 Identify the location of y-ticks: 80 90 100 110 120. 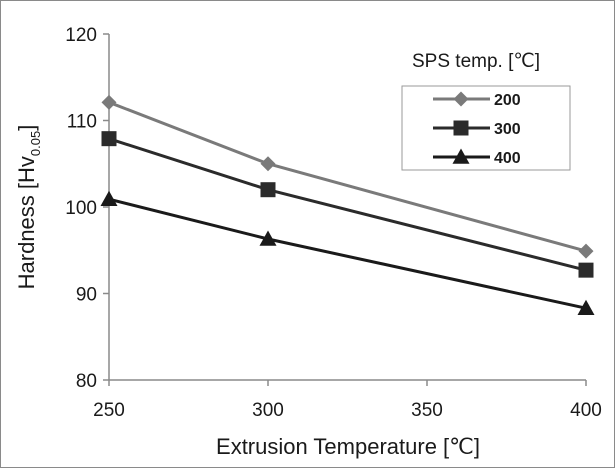
(87, 208).